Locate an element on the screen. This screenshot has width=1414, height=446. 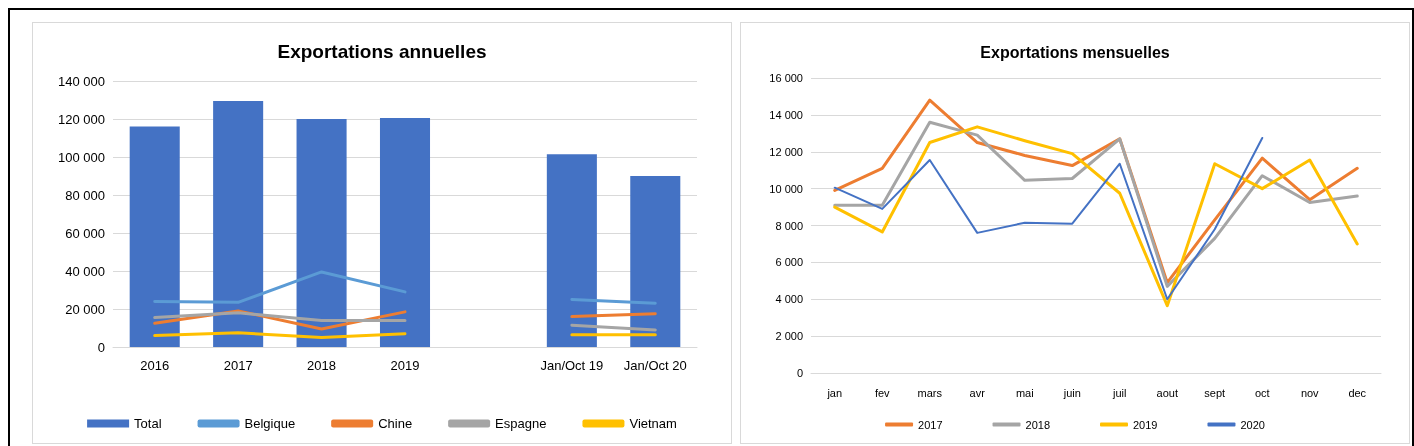
y-tick-label: 8 000 is located at coordinates (789, 225).